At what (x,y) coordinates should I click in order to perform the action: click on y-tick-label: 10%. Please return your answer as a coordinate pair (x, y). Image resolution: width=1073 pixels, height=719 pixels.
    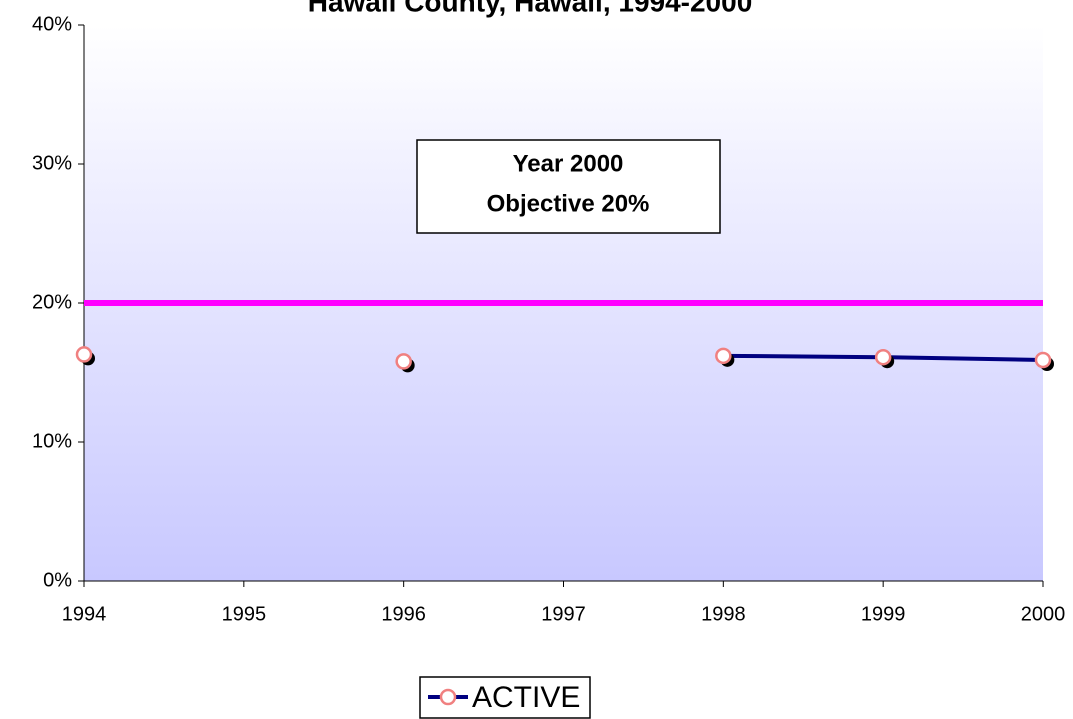
    Looking at the image, I should click on (52, 441).